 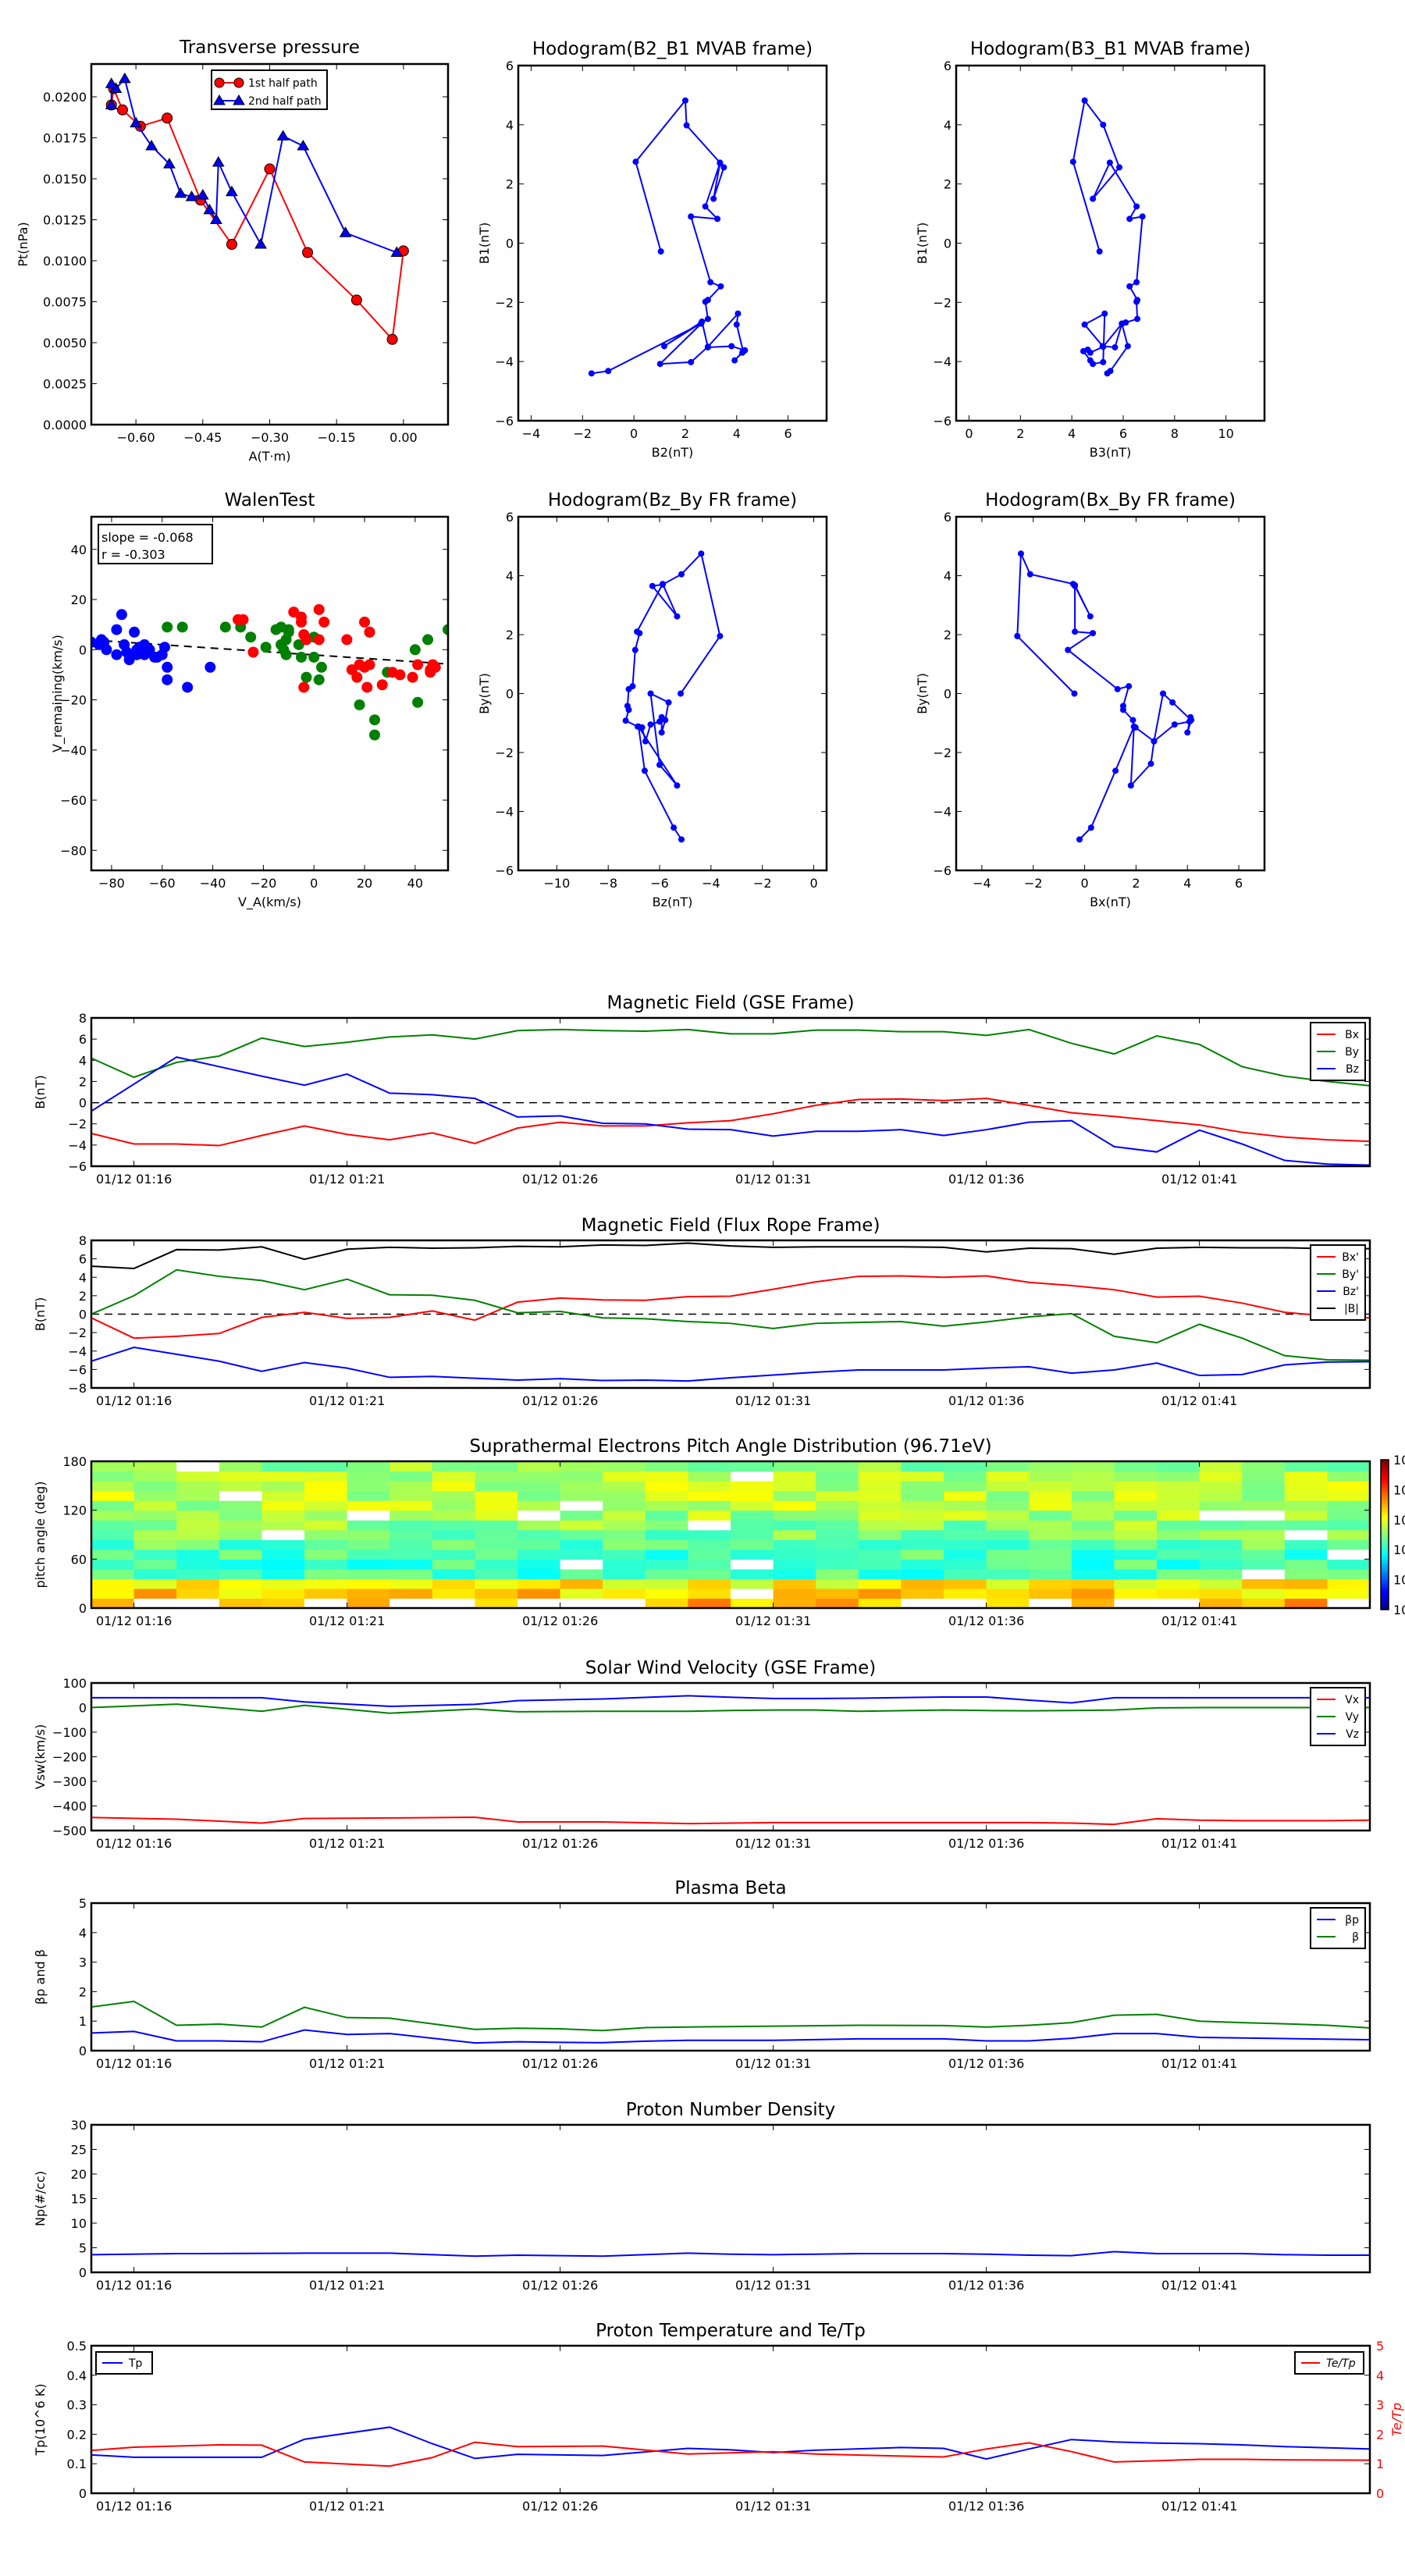 What do you see at coordinates (1199, 1843) in the screenshot?
I see `x-tick-label: 01/12 01:41` at bounding box center [1199, 1843].